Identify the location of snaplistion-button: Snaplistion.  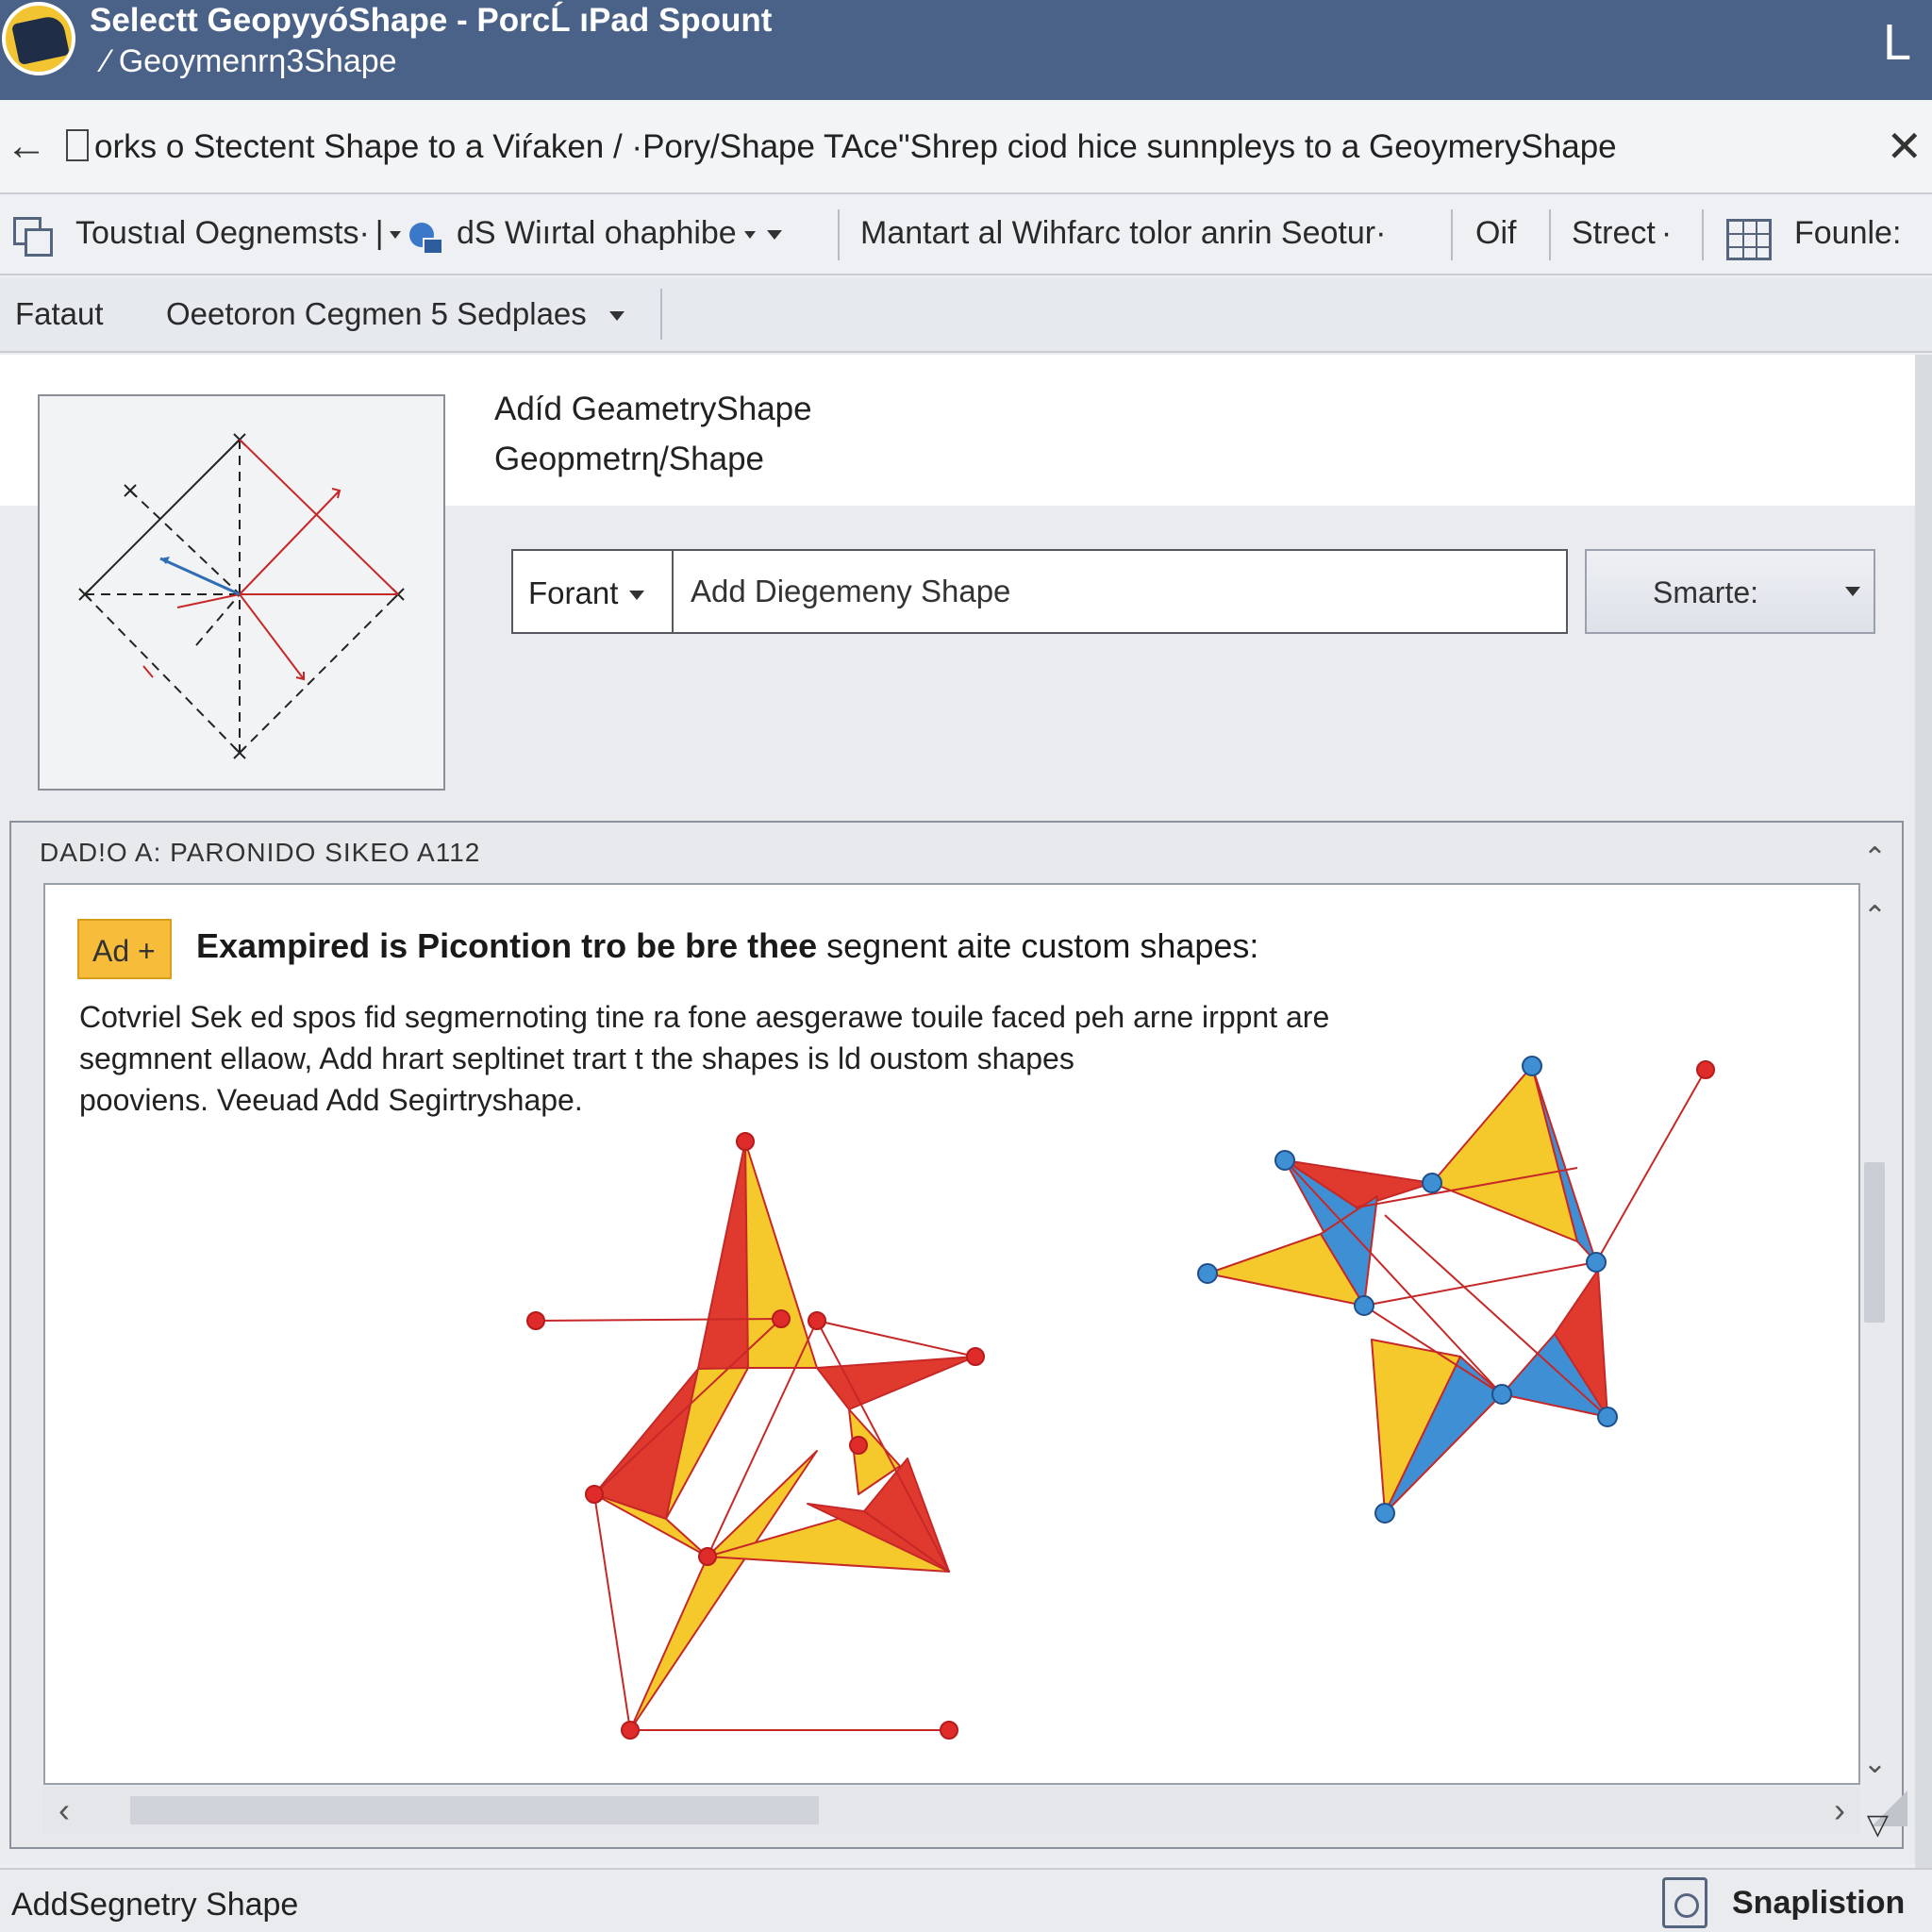
(1819, 1903).